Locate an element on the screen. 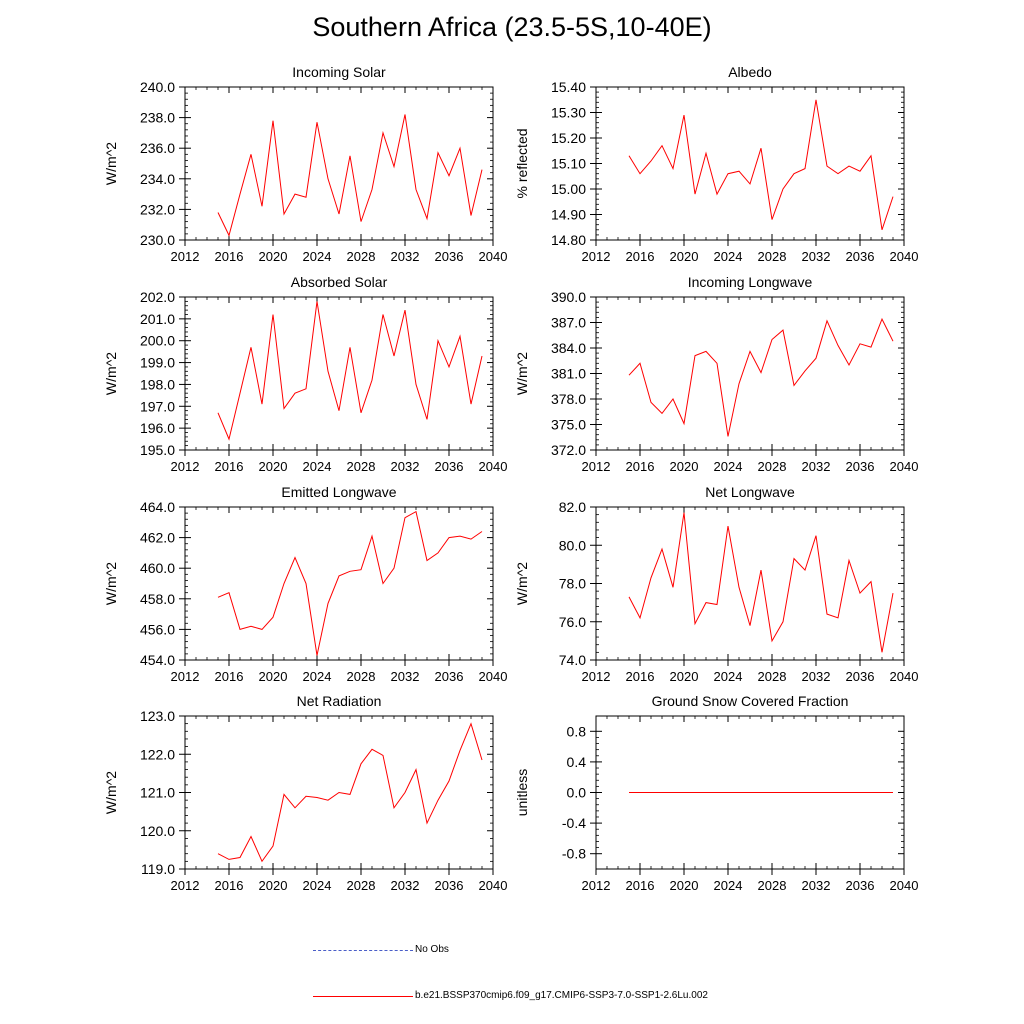 The height and width of the screenshot is (1024, 1024). y-tick-label: 0.4 is located at coordinates (577, 762).